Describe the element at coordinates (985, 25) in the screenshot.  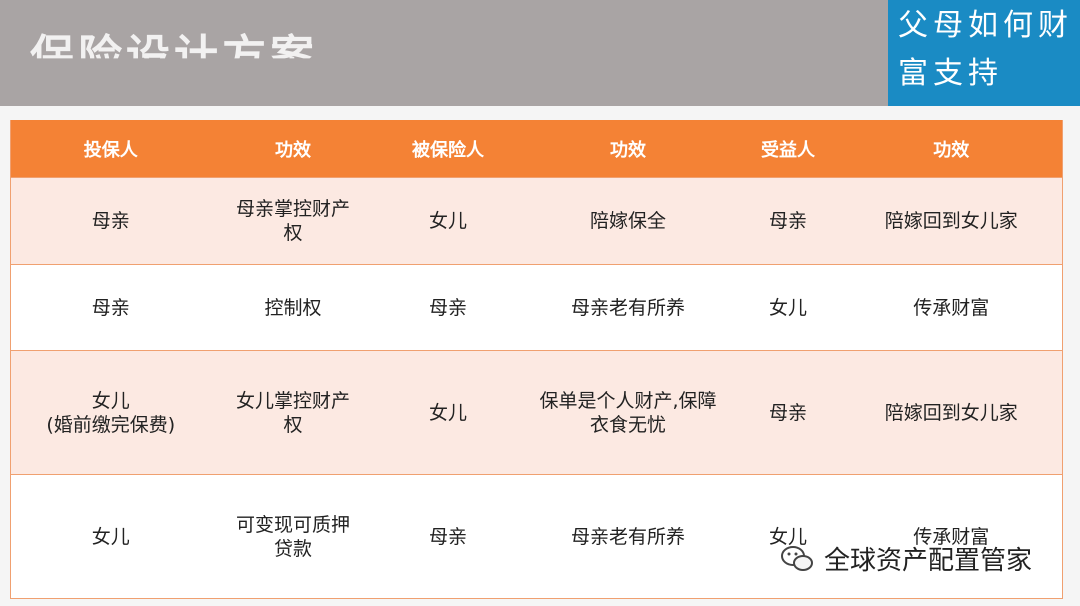
I see `side-line: 父母如何财` at that location.